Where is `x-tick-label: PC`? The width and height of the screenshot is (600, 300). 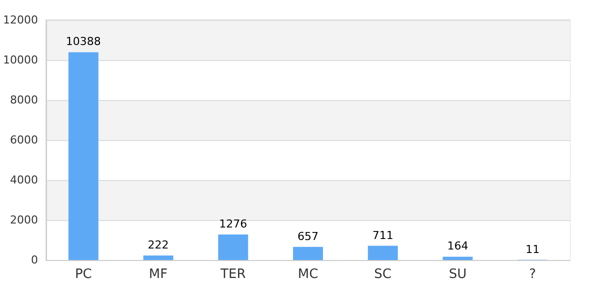 x-tick-label: PC is located at coordinates (83, 274).